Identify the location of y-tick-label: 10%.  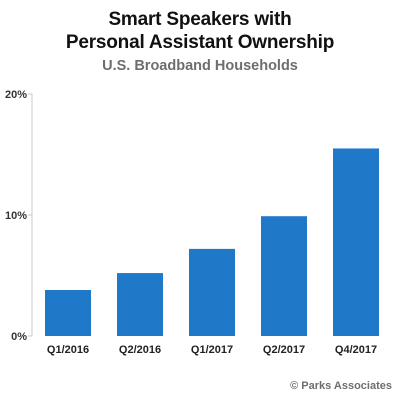
(16, 216).